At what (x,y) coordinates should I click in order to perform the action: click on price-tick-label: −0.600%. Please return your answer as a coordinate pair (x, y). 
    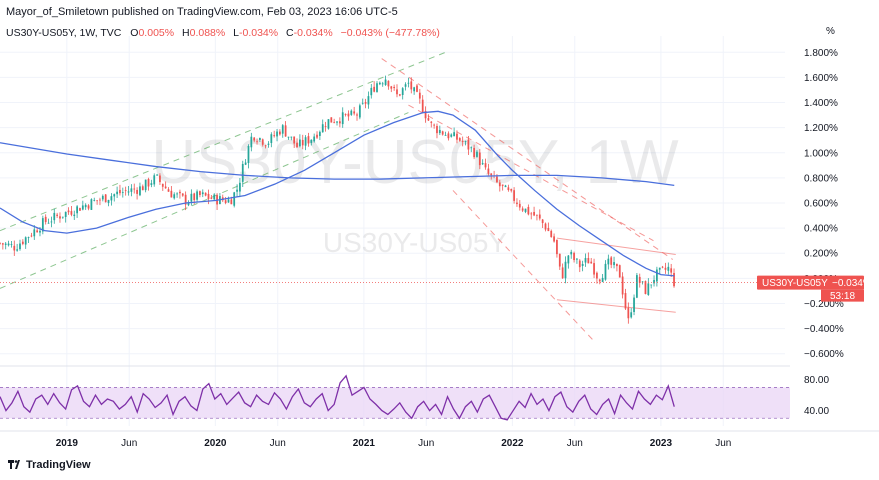
    Looking at the image, I should click on (824, 354).